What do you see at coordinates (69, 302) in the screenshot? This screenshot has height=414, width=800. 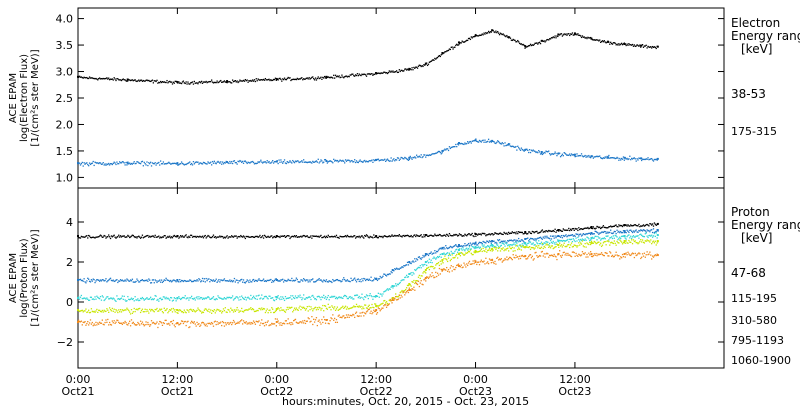 I see `y-tick-label: 0` at bounding box center [69, 302].